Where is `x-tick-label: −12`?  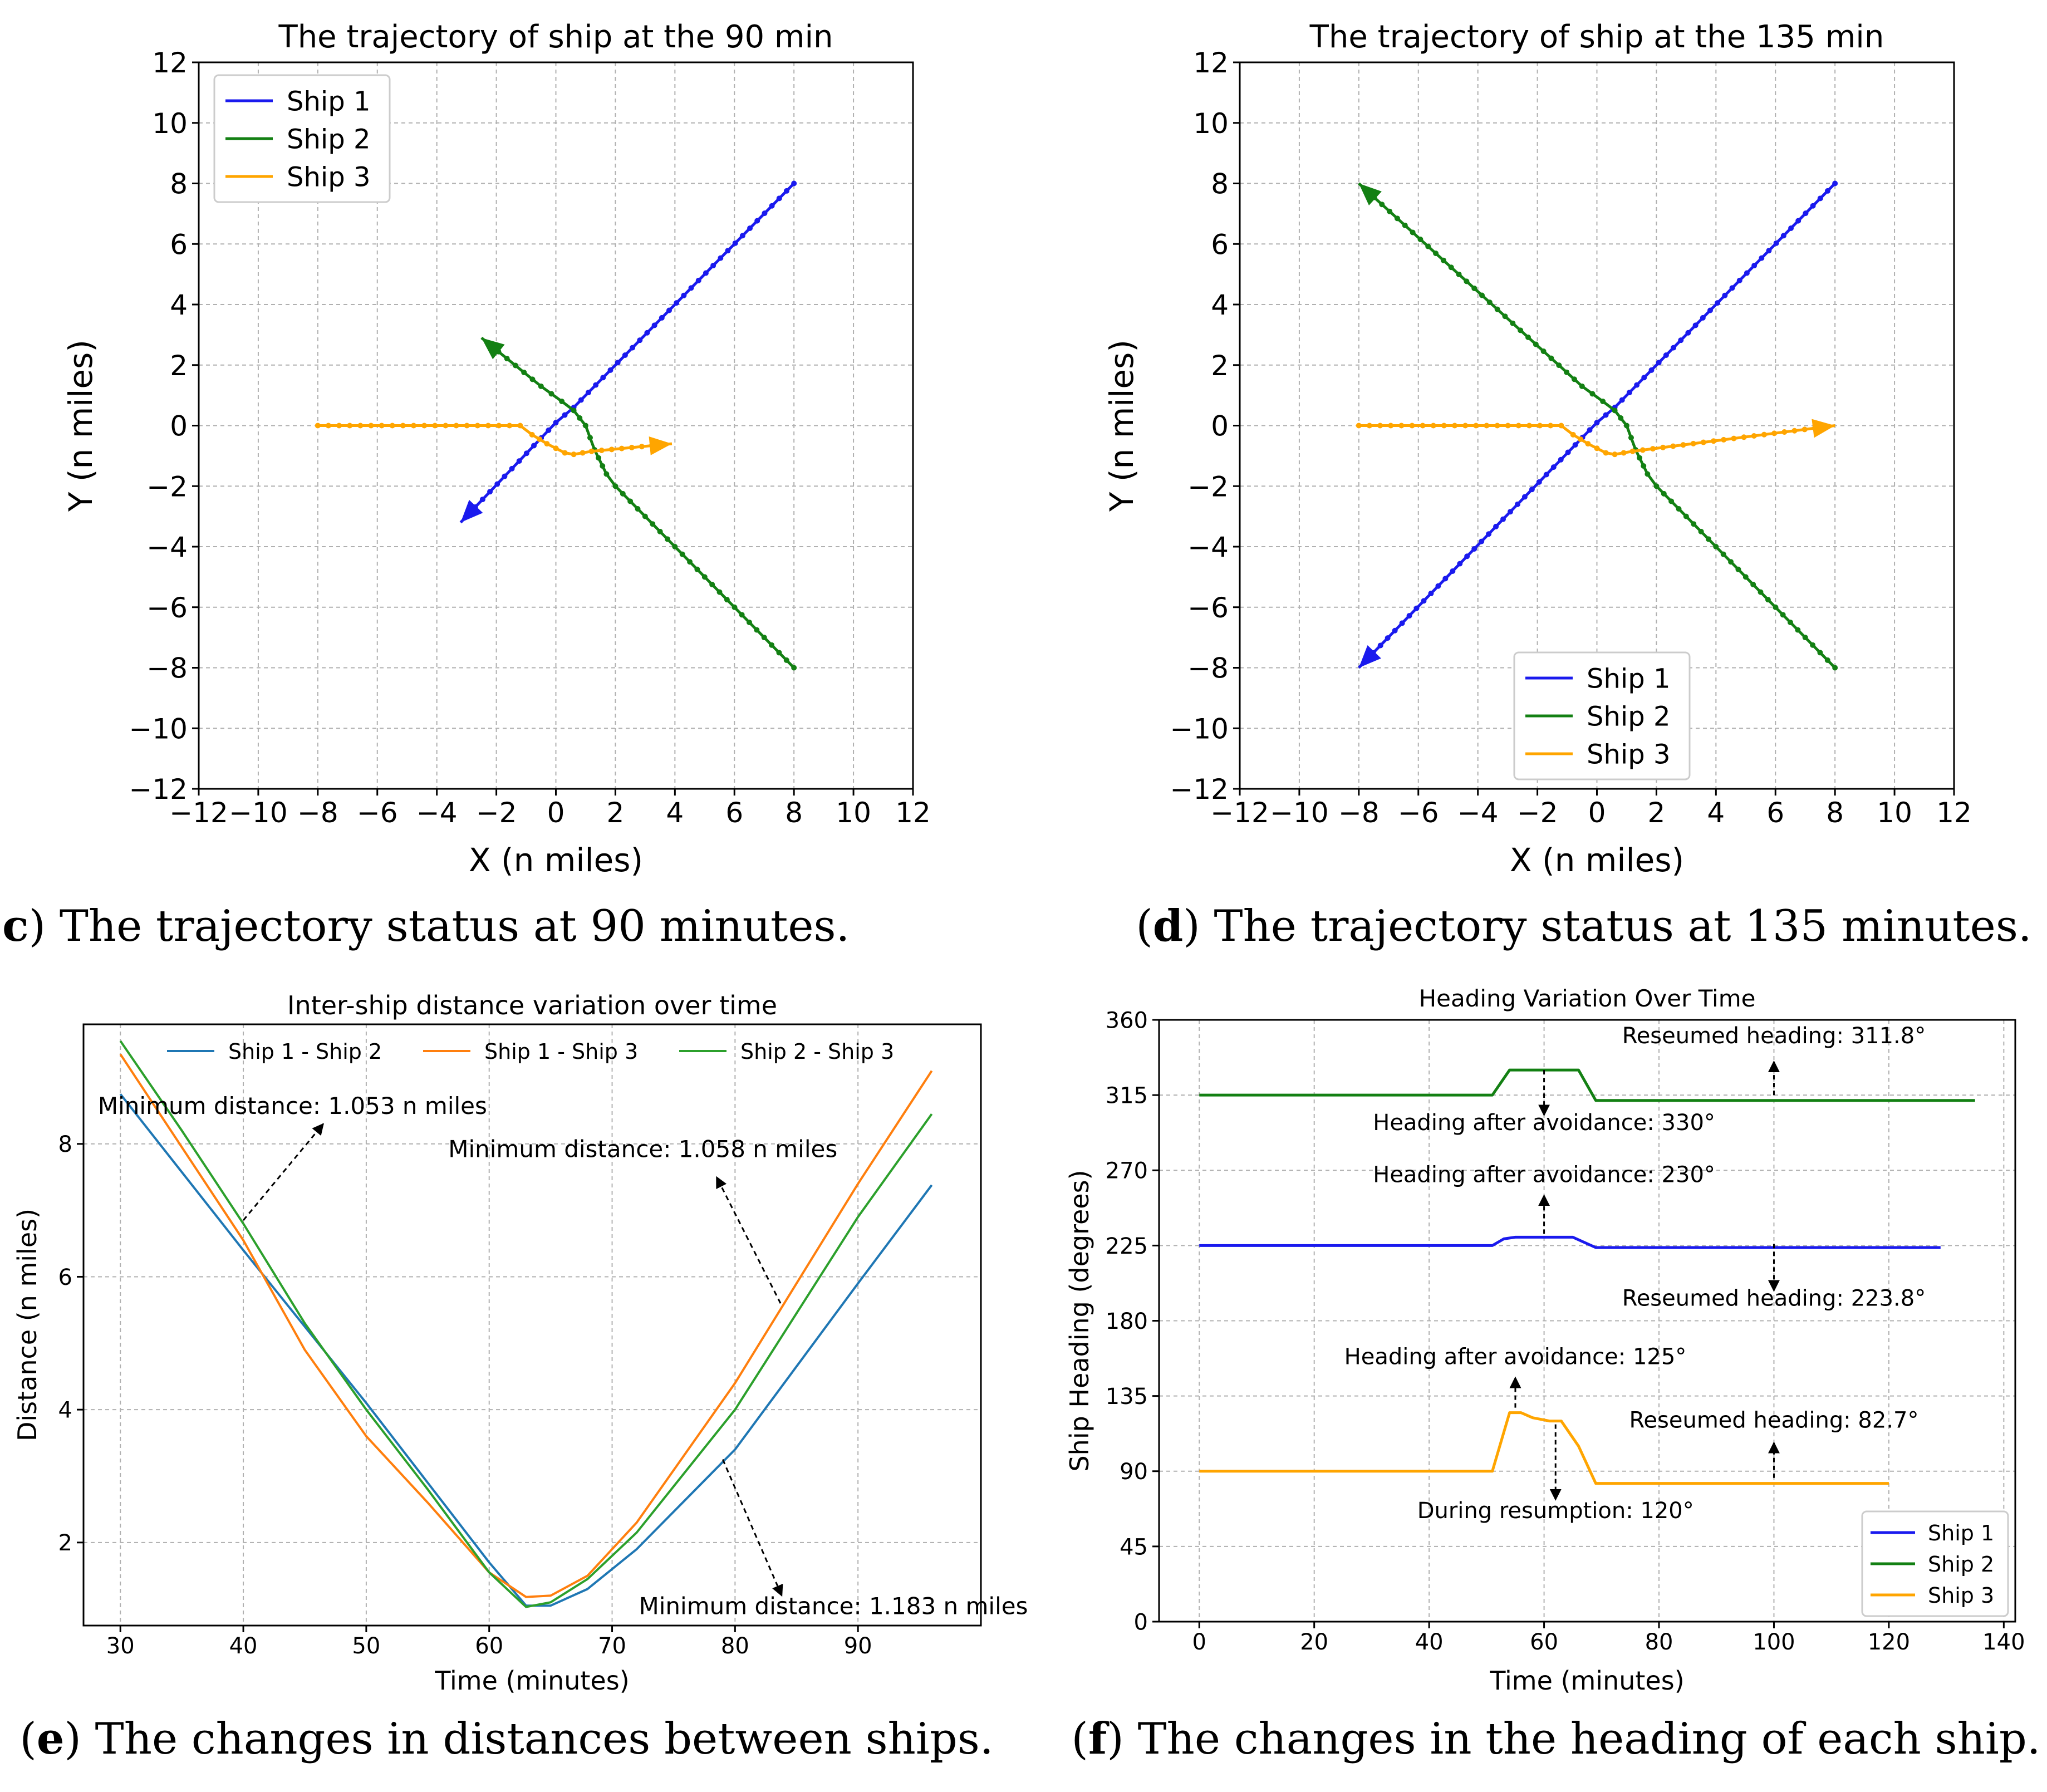
x-tick-label: −12 is located at coordinates (198, 813).